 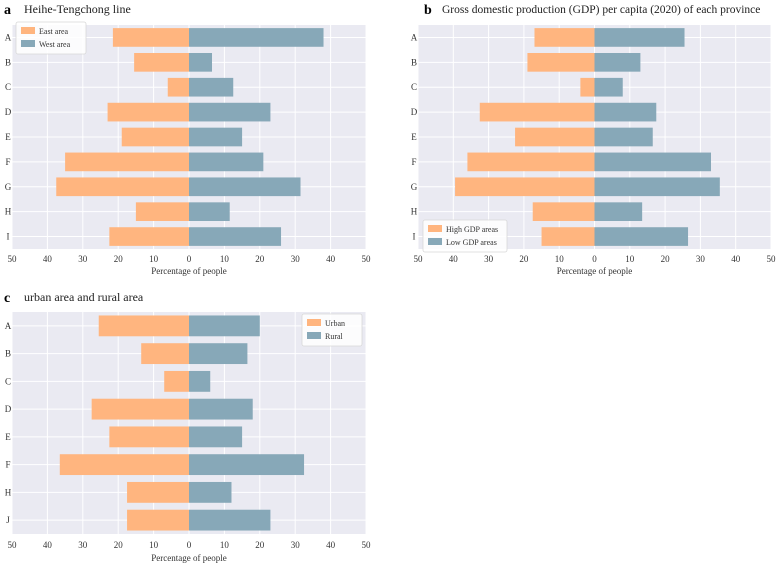 I want to click on bar-rural-a, so click(x=224, y=326).